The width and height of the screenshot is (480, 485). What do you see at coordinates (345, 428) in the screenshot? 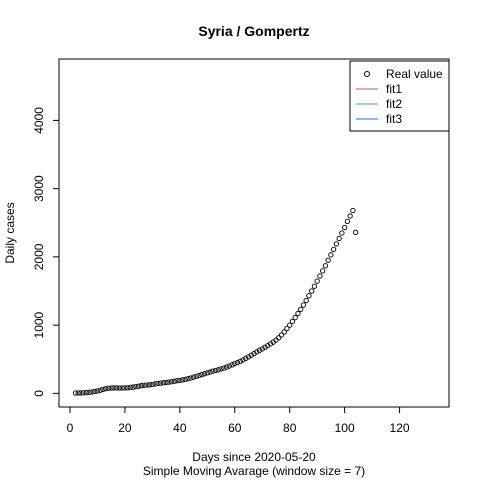
I see `x-tick-label: 100` at bounding box center [345, 428].